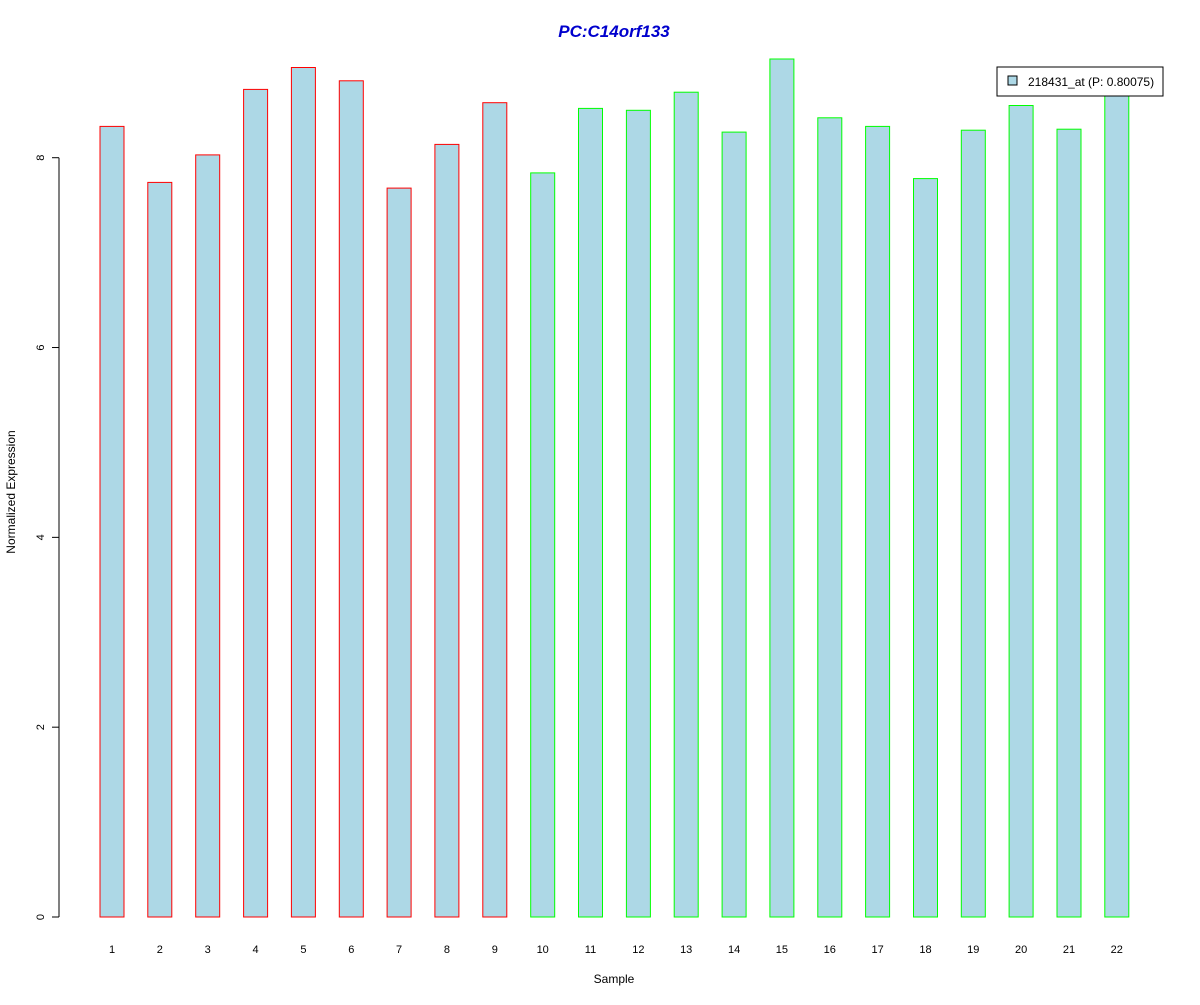 The image size is (1200, 1005). I want to click on x-tick-label: 11, so click(590, 950).